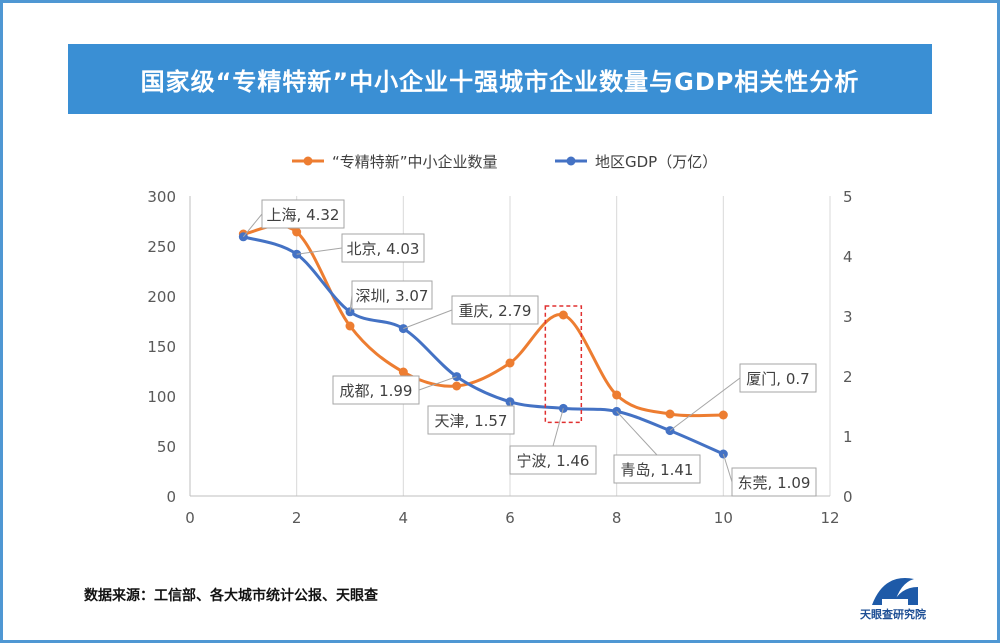 This screenshot has height=643, width=1000. Describe the element at coordinates (415, 162) in the screenshot. I see `legend-label: “专精特新”中小企业数量` at that location.